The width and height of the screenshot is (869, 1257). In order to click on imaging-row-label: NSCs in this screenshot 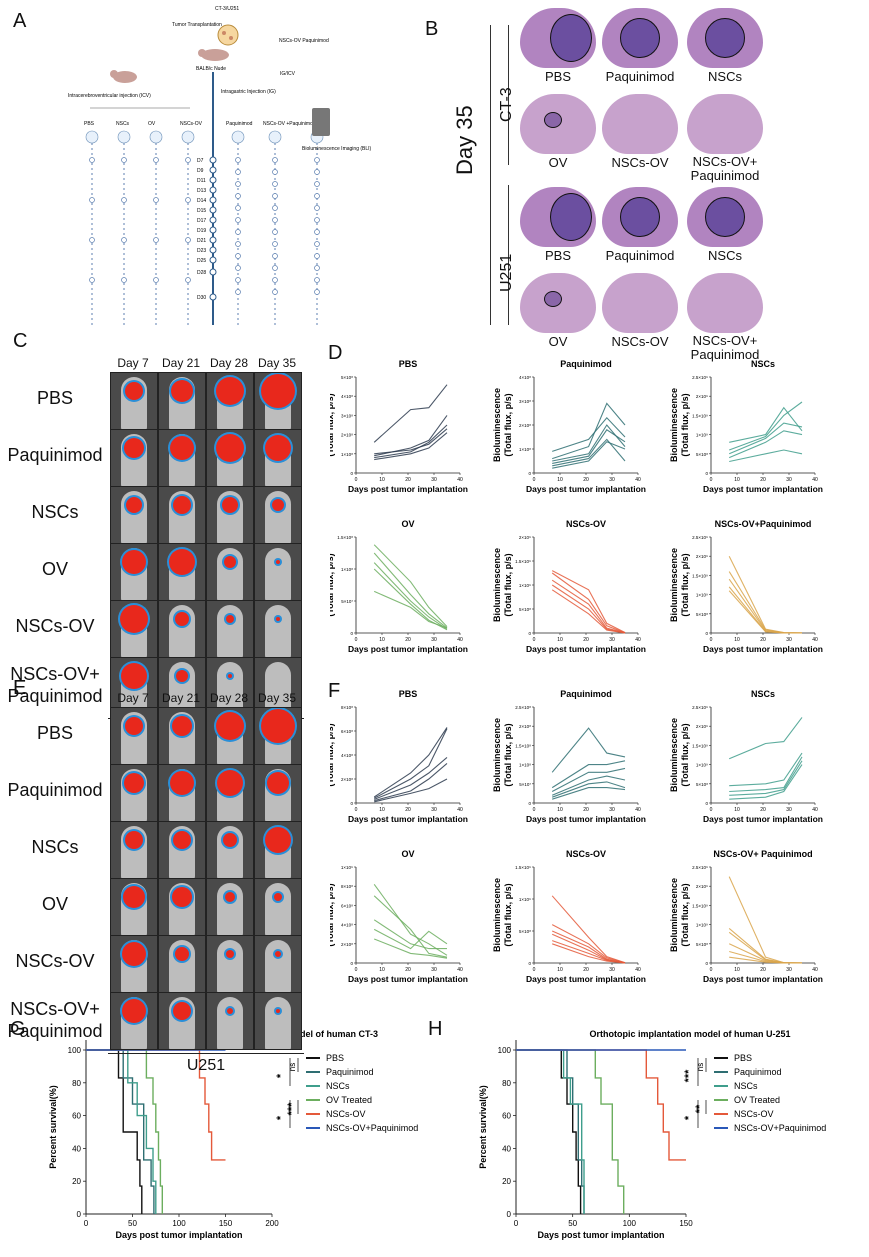, I will do `click(55, 847)`.